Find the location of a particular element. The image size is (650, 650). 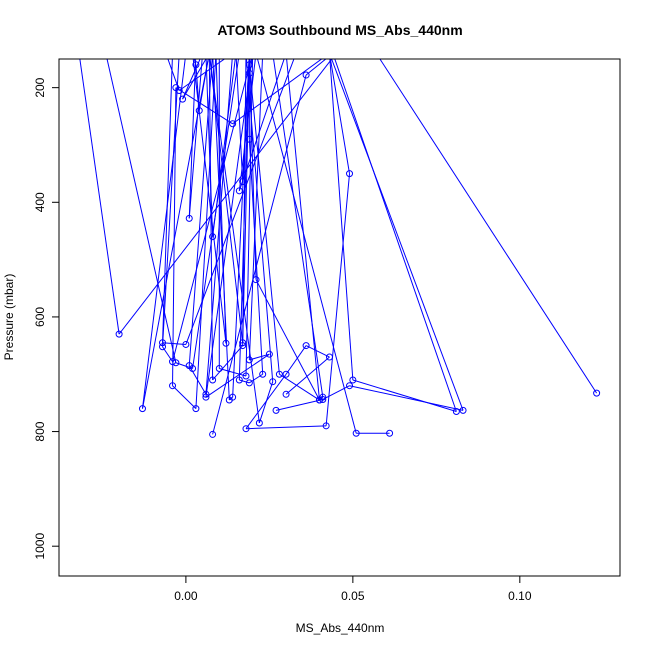

y-axis-label: Pressure (mbar) is located at coordinates (9, 317).